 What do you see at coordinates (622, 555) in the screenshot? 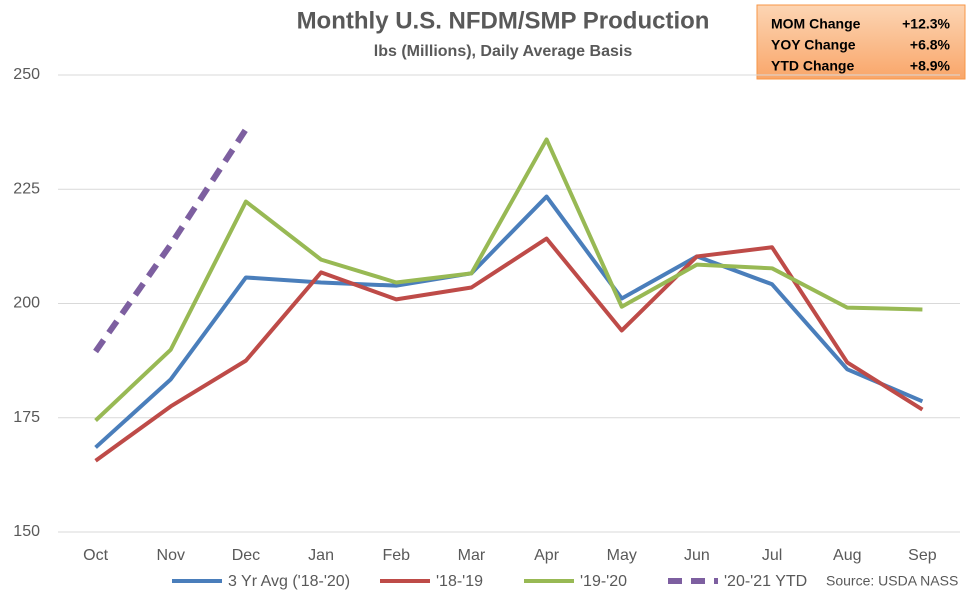
I see `x-tick-label: May` at bounding box center [622, 555].